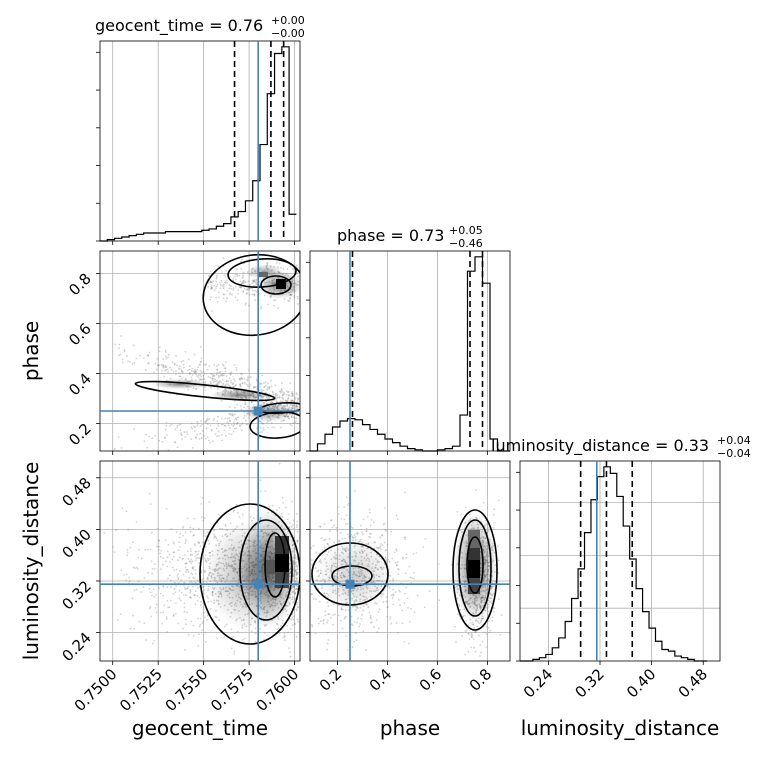 The image size is (760, 760). Describe the element at coordinates (274, 425) in the screenshot. I see `contour-line` at that location.